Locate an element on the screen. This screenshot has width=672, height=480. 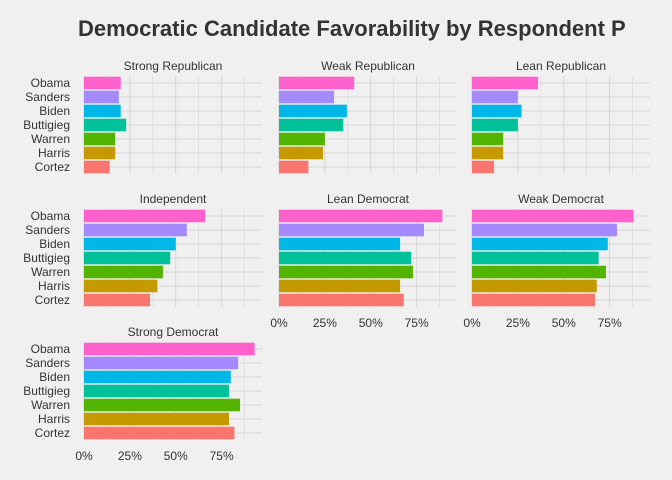
facet-panel: Lean Democrat 0% 25% 50% 75% is located at coordinates (363, 261).